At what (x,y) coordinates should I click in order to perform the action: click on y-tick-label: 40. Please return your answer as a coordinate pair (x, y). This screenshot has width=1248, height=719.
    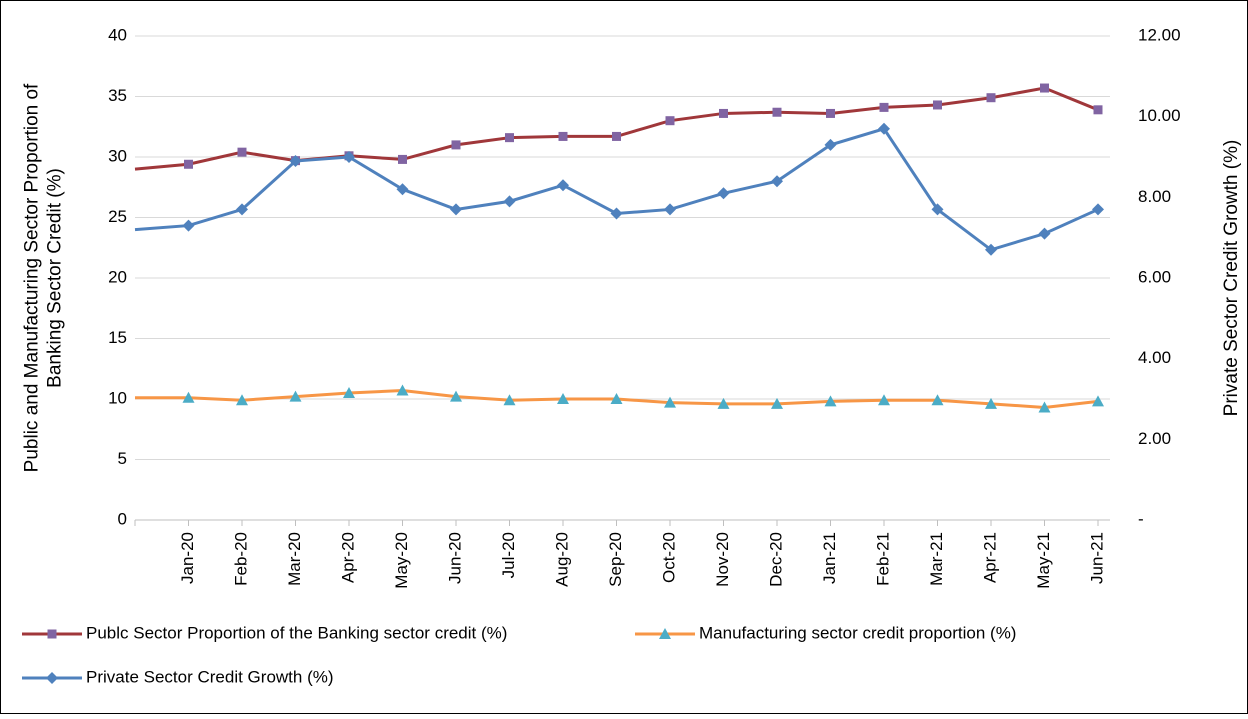
    Looking at the image, I should click on (117, 34).